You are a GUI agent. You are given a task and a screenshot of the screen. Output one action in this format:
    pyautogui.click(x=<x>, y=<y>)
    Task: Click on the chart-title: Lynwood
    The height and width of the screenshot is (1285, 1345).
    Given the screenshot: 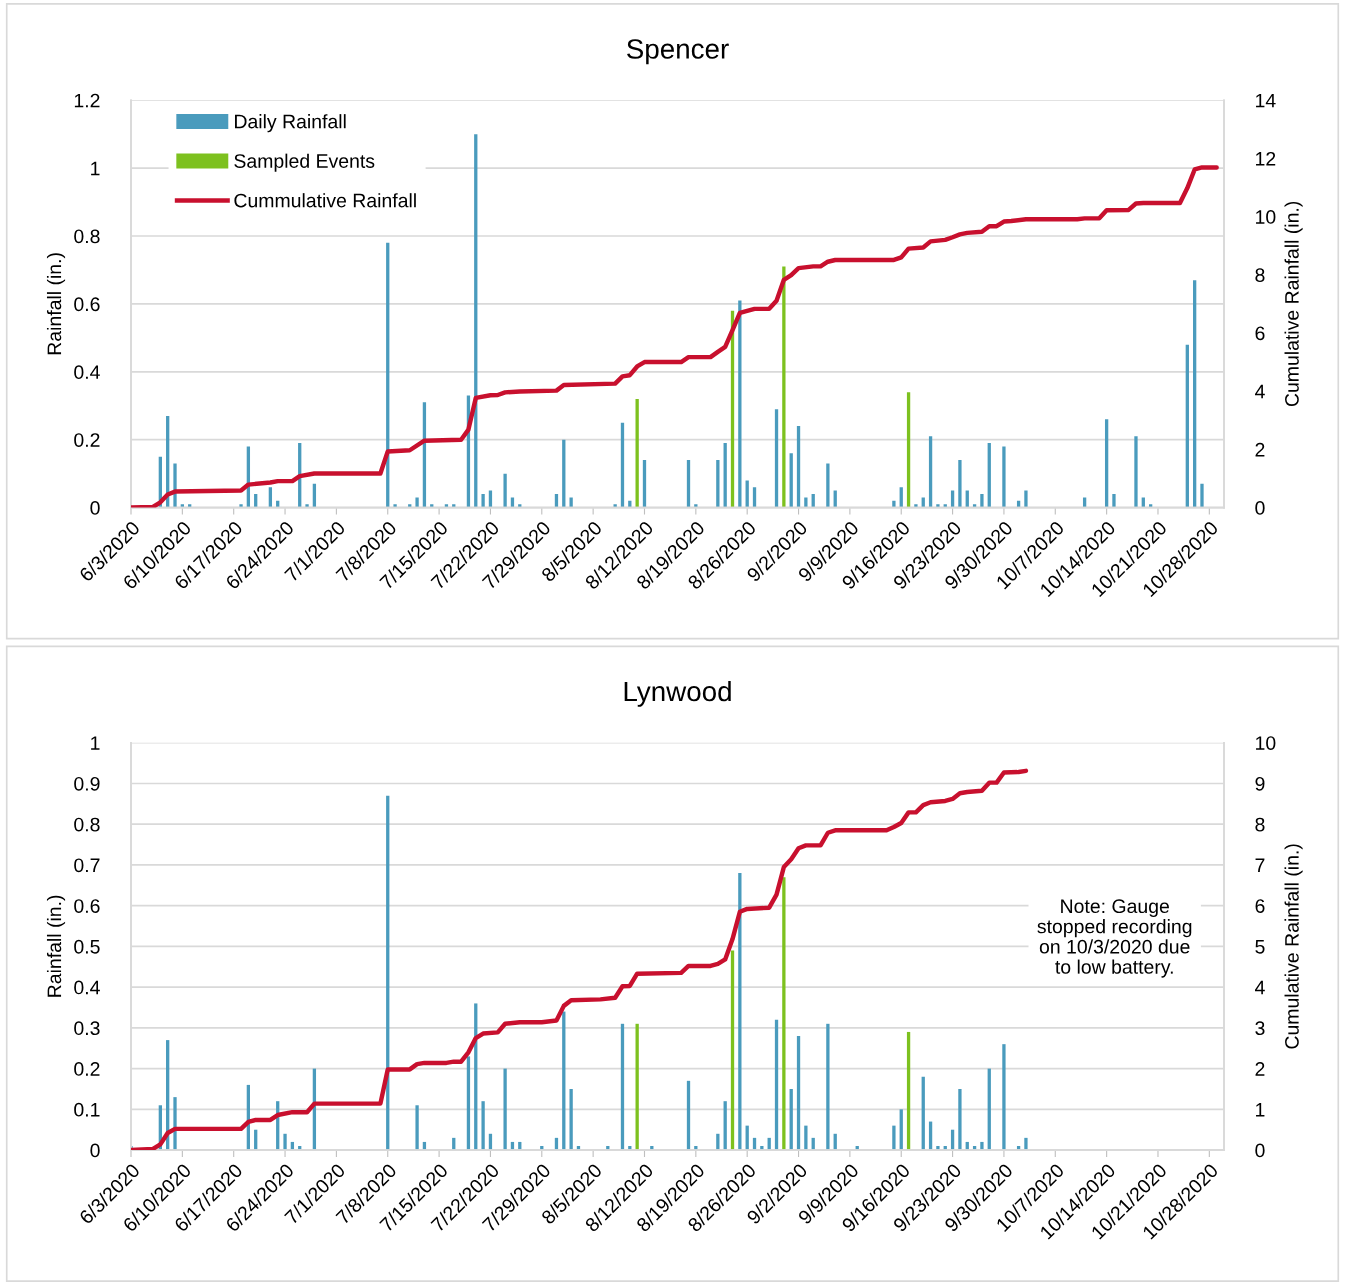 What is the action you would take?
    pyautogui.click(x=677, y=693)
    